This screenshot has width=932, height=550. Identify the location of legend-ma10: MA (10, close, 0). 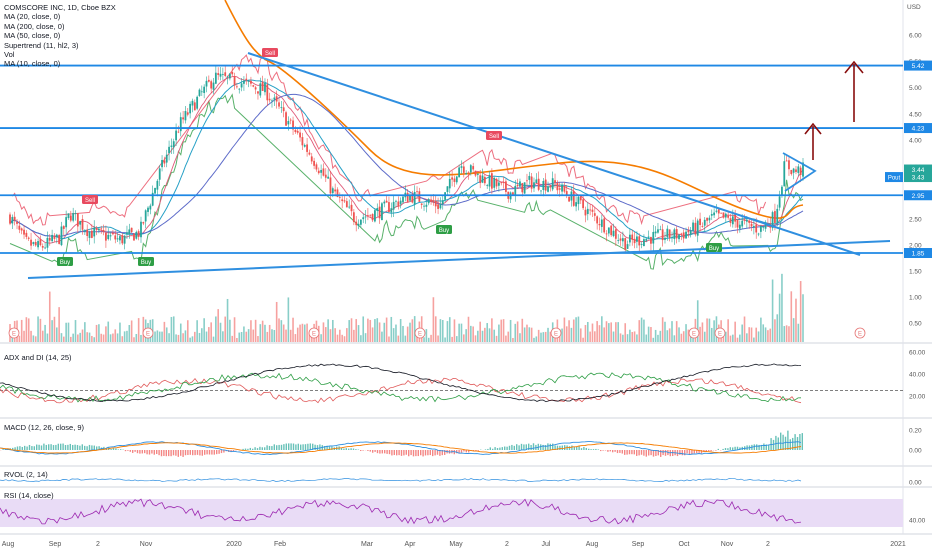
(32, 64).